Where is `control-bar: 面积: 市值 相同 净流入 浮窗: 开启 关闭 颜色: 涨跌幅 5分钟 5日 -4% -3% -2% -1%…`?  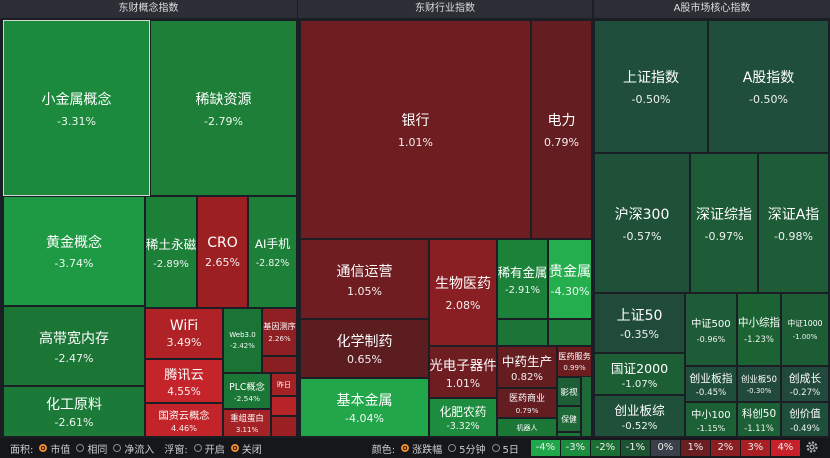 control-bar: 面积: 市值 相同 净流入 浮窗: 开启 关闭 颜色: 涨跌幅 5分钟 5日 -4% -3% -2% -1%… is located at coordinates (415, 448).